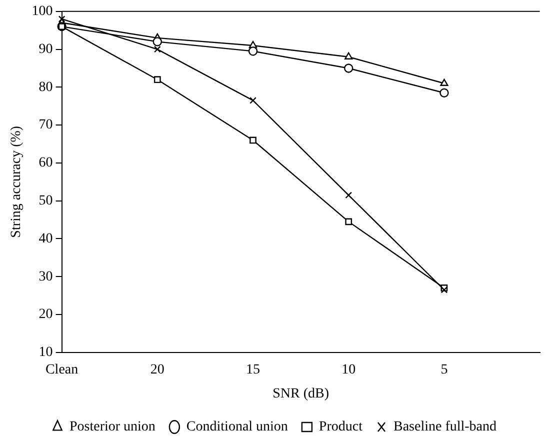 The height and width of the screenshot is (444, 545). I want to click on legend-label: Baseline full-band, so click(445, 427).